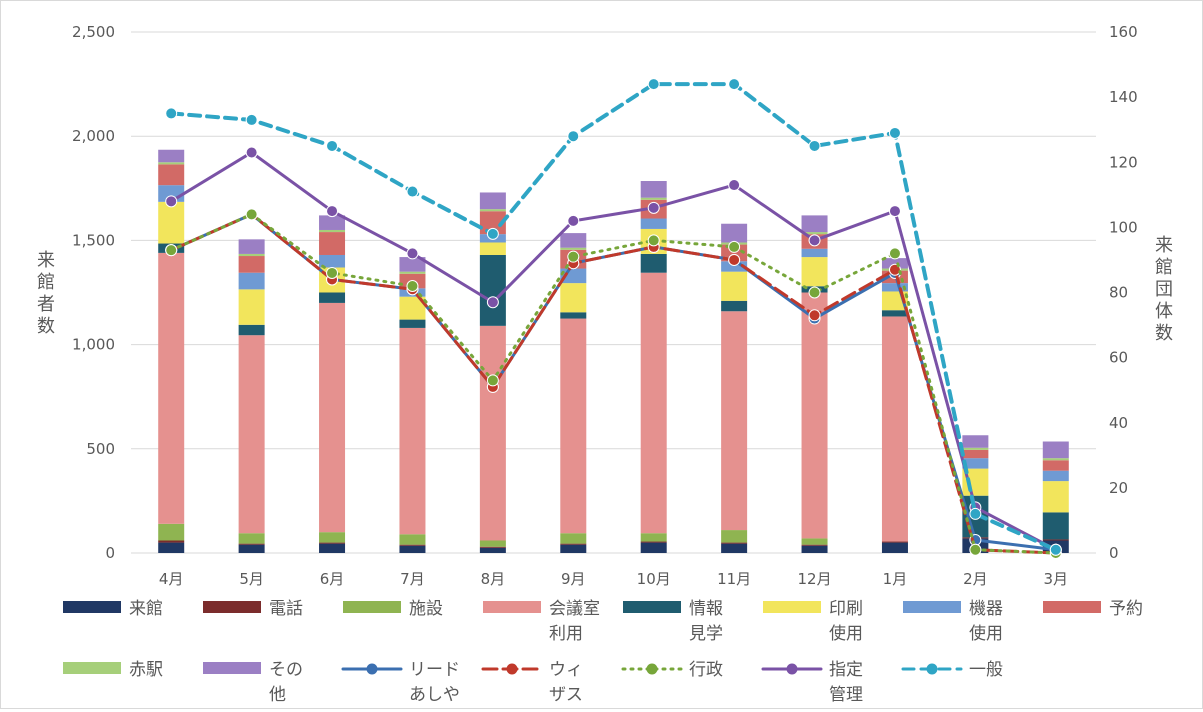  Describe the element at coordinates (846, 682) in the screenshot. I see `legend-label: 指定管理` at that location.